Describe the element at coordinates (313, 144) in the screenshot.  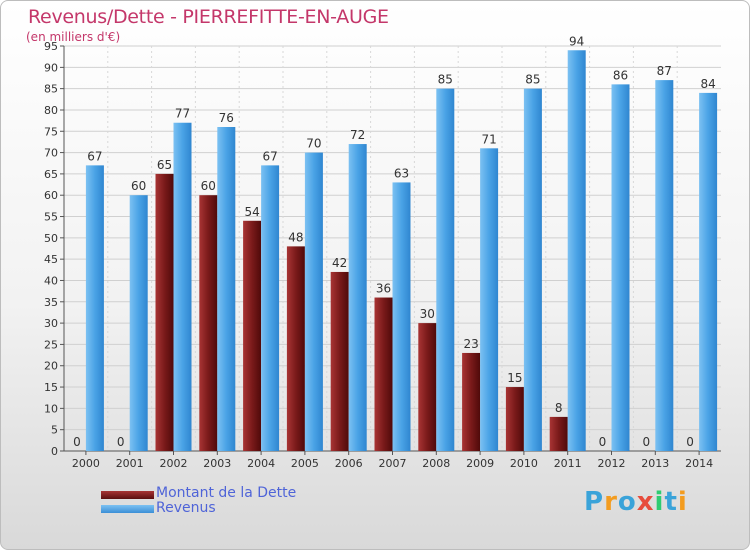
I see `data-label-revenue: 70` at that location.